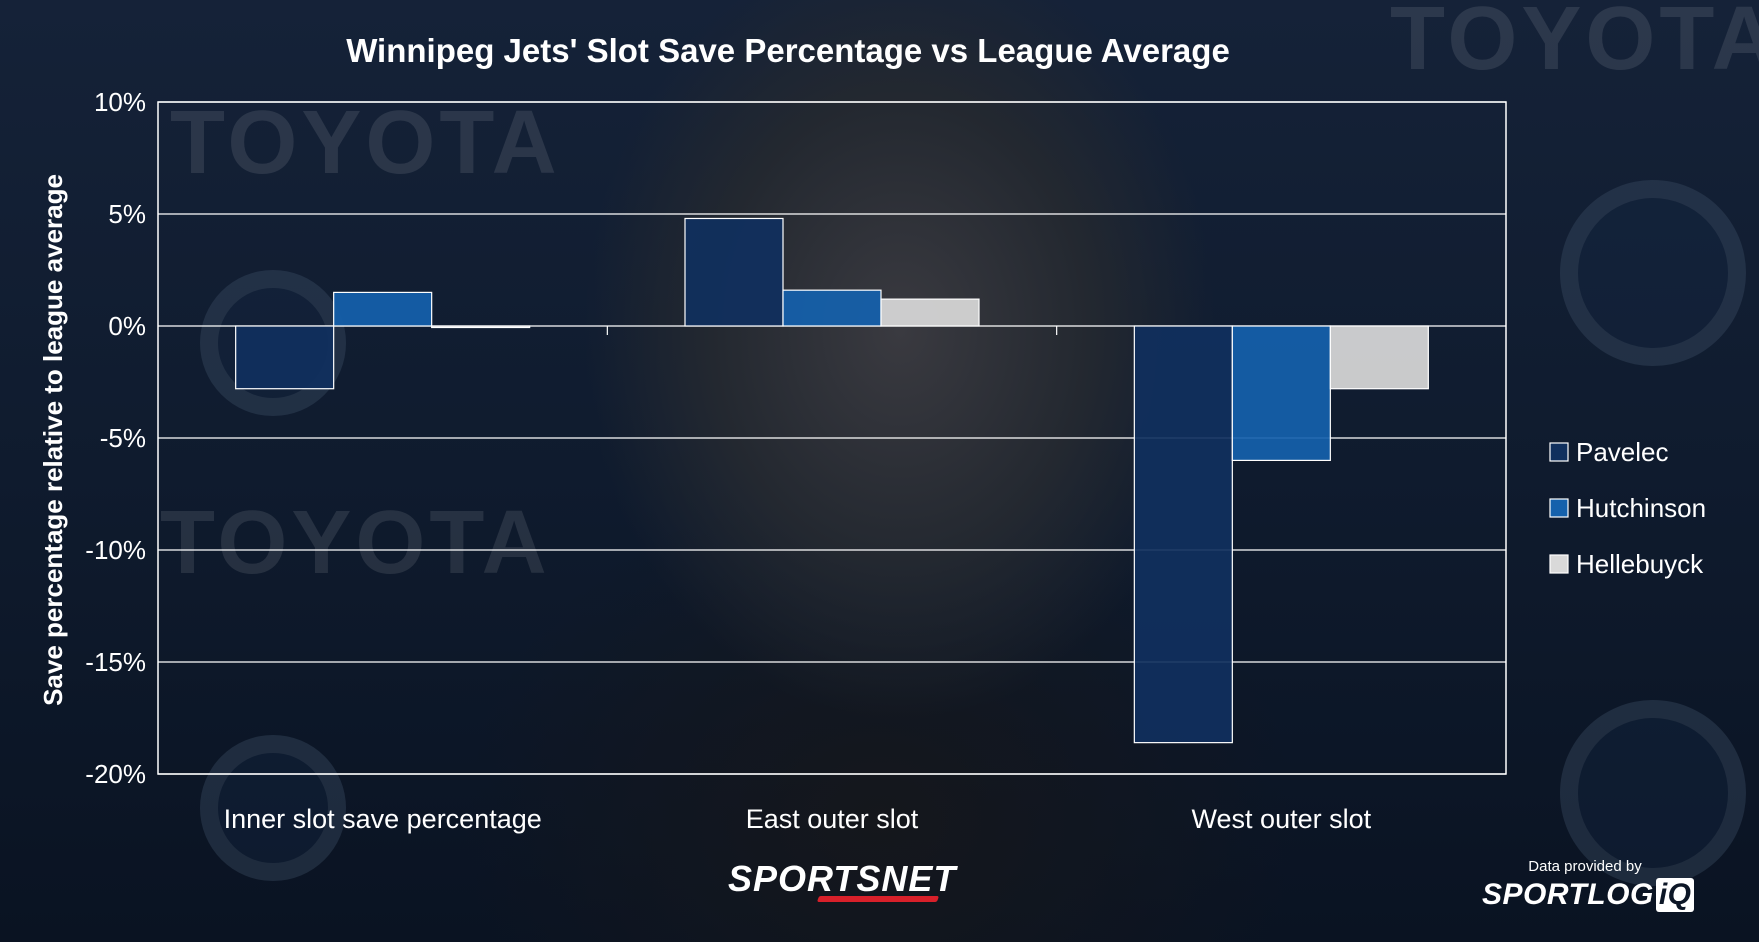 This screenshot has height=942, width=1759. What do you see at coordinates (1675, 895) in the screenshot?
I see `sportlogiq-iq-badge: iQ` at bounding box center [1675, 895].